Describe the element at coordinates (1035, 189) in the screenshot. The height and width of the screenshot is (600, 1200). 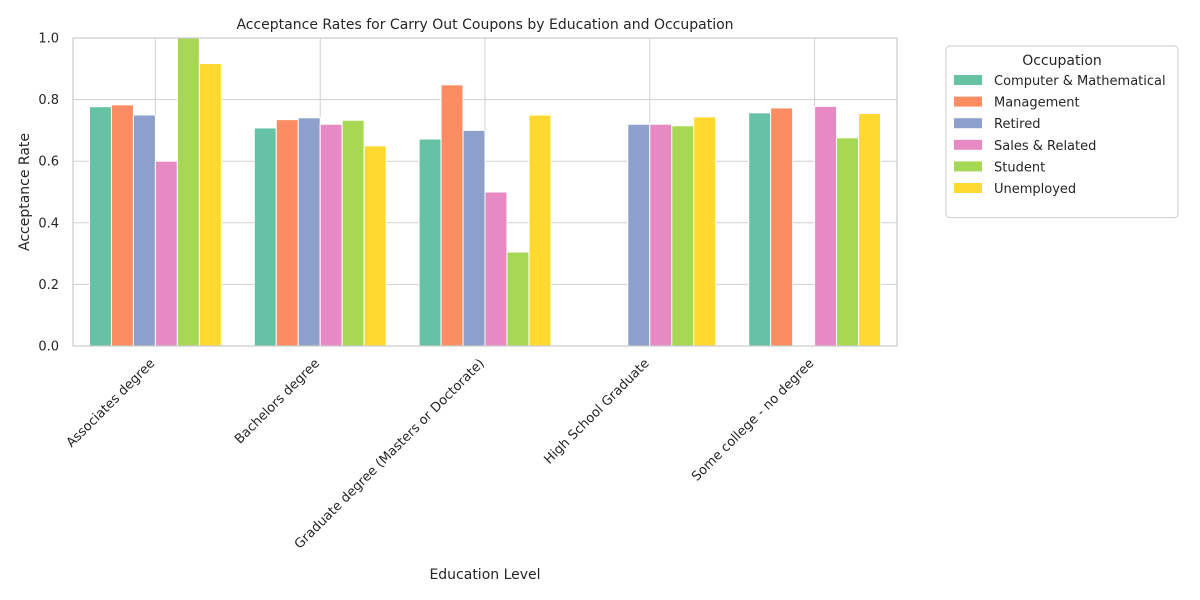
I see `legend-label: Unemployed` at that location.